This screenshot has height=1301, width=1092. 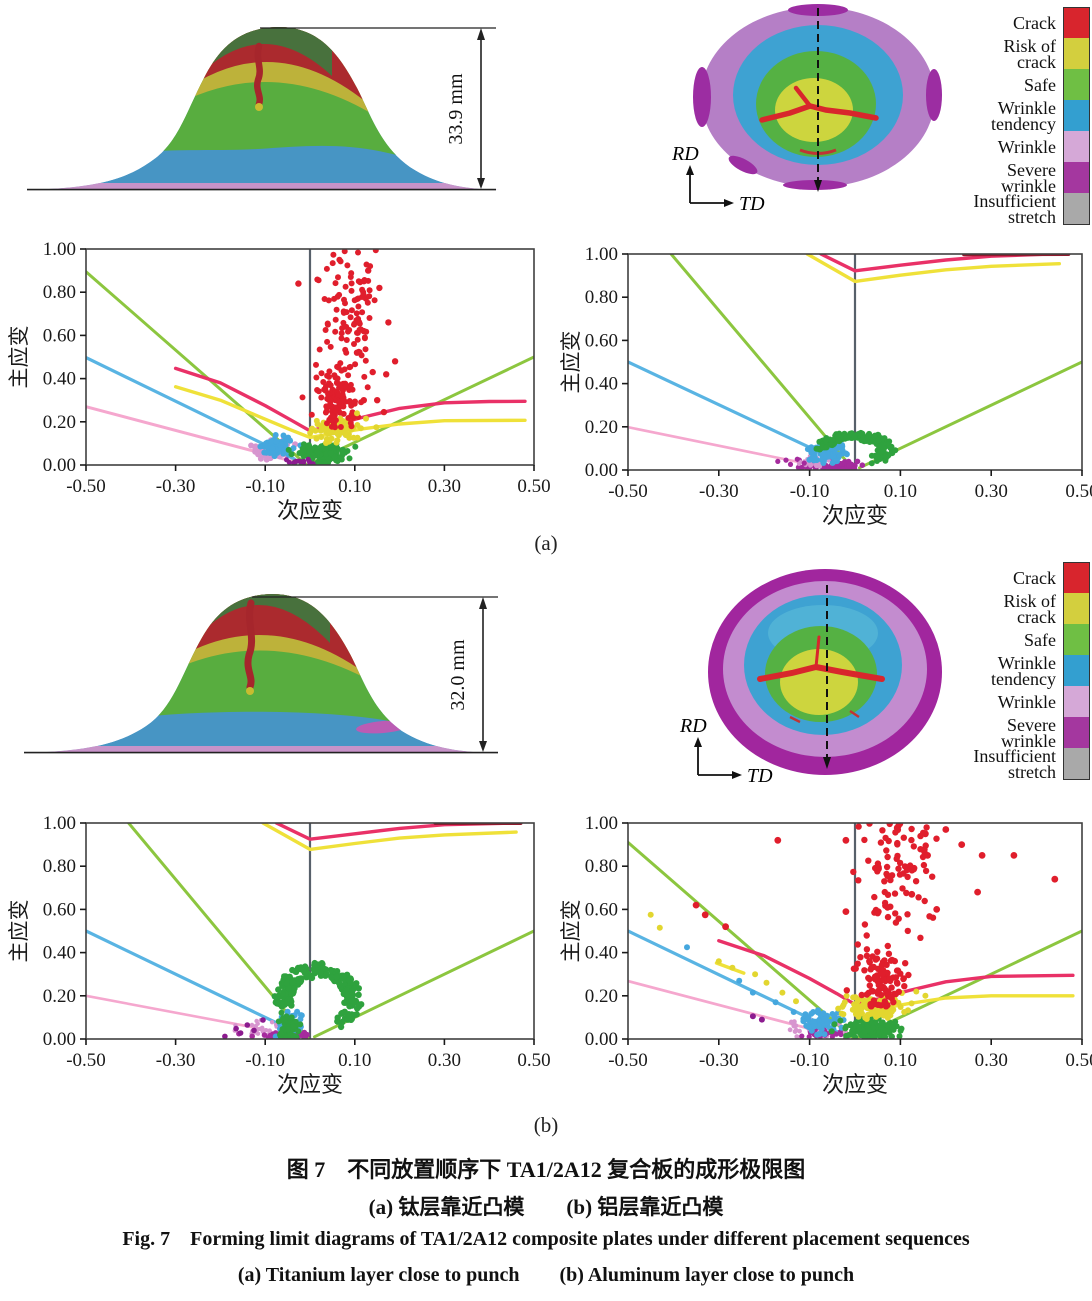 I want to click on legend-item-insufficient: Insufficient stretch, so click(x=1005, y=763).